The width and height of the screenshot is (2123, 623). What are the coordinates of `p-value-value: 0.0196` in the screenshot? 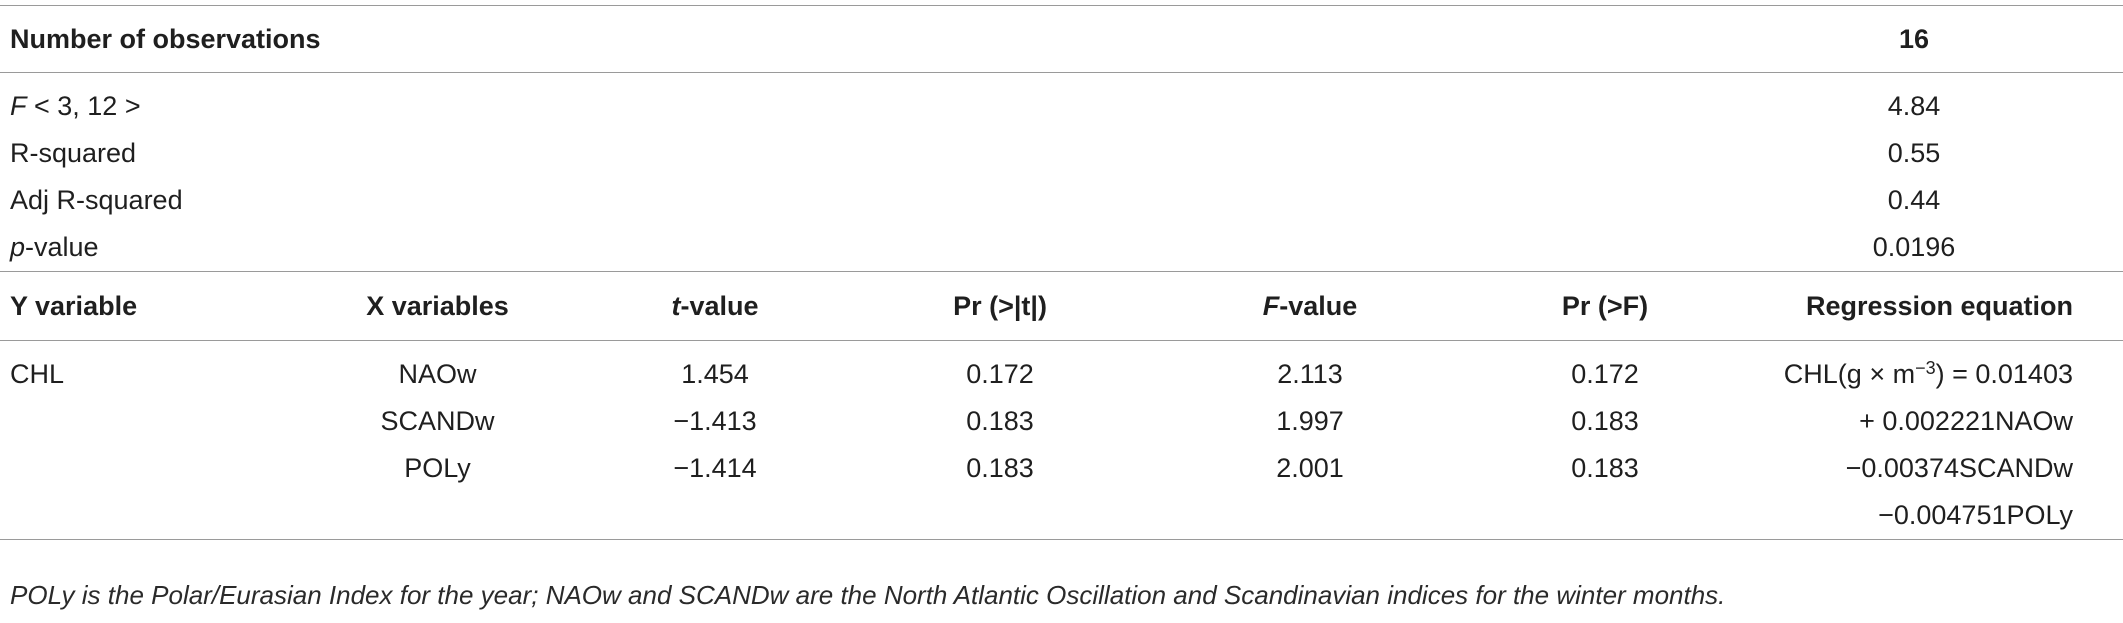 It's located at (1914, 247).